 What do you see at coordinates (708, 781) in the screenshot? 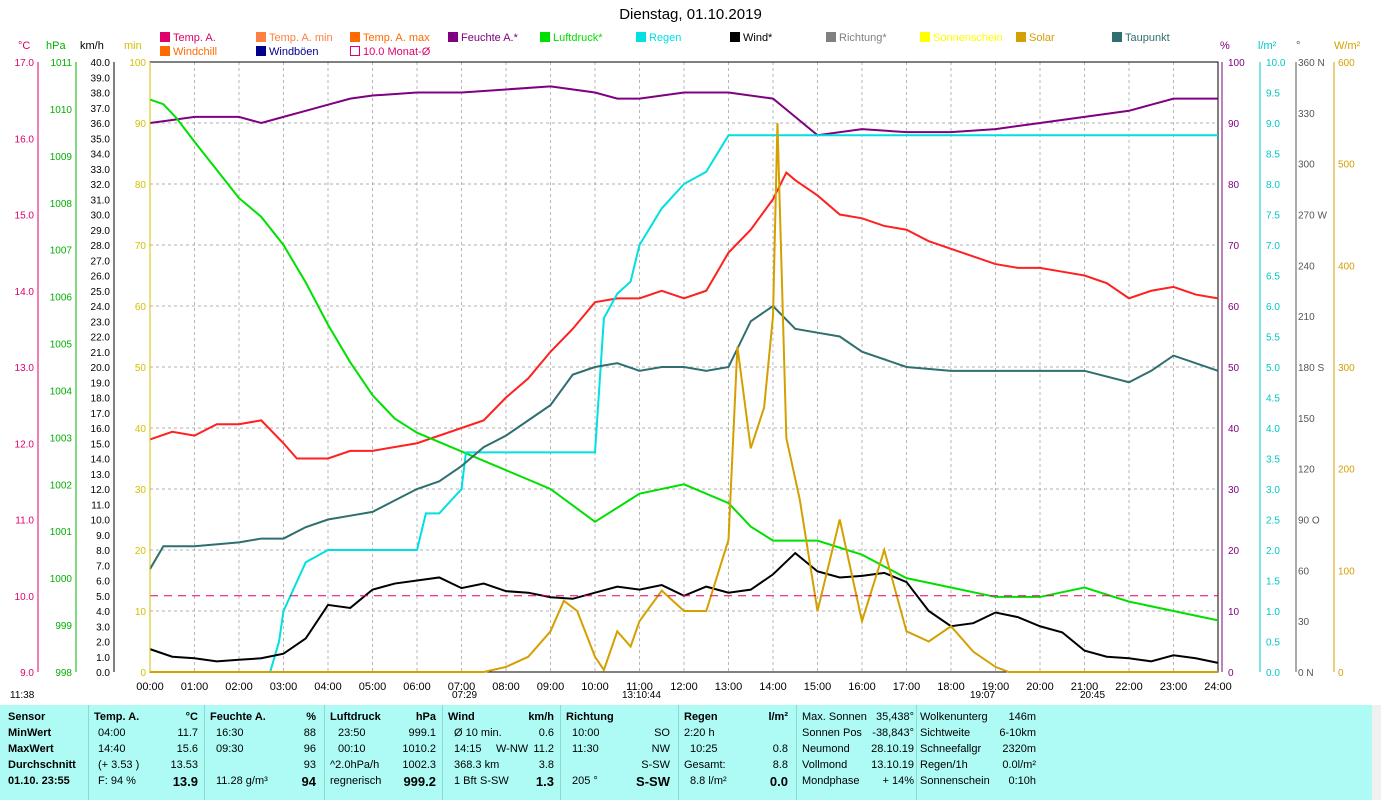
I see `rain-sum: 8.8 l/m²` at bounding box center [708, 781].